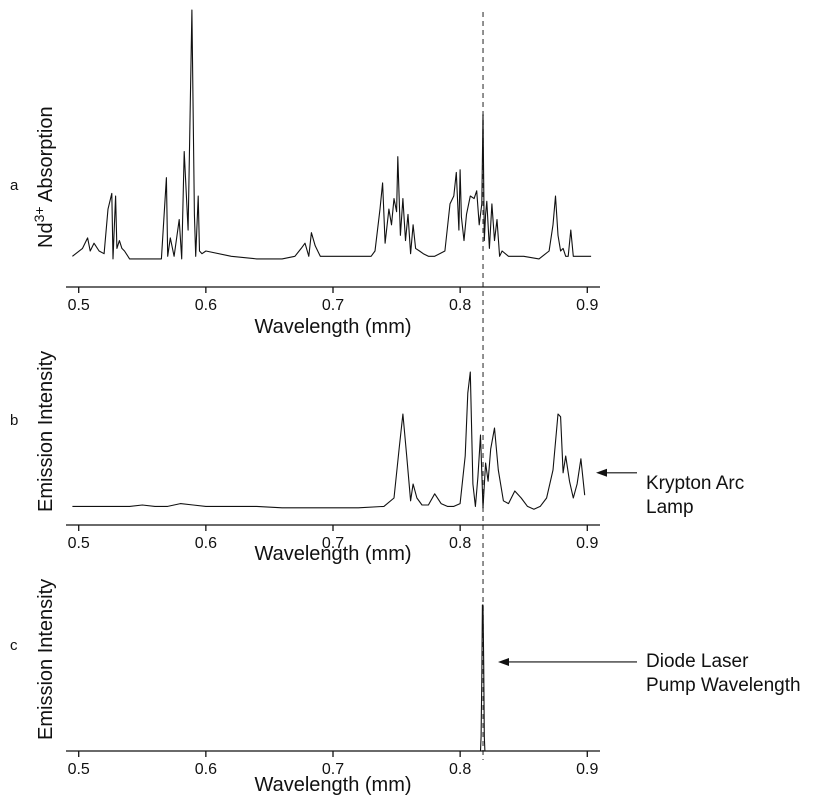 The width and height of the screenshot is (825, 801). I want to click on panel-c-annotation-line-2: Pump Wavelength, so click(723, 685).